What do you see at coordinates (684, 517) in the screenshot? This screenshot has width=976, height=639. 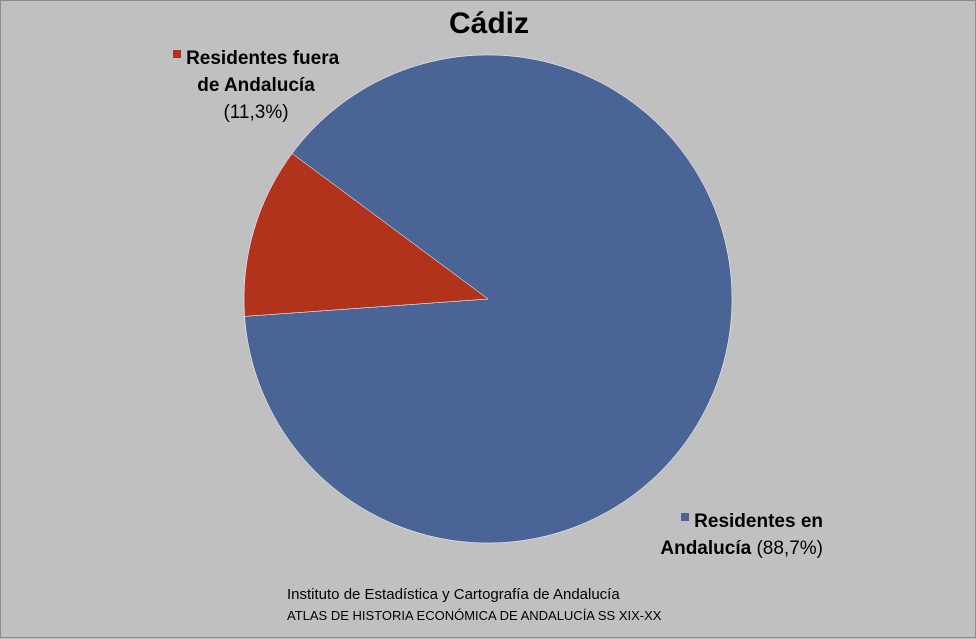 I see `legend-marker-residentes-en` at bounding box center [684, 517].